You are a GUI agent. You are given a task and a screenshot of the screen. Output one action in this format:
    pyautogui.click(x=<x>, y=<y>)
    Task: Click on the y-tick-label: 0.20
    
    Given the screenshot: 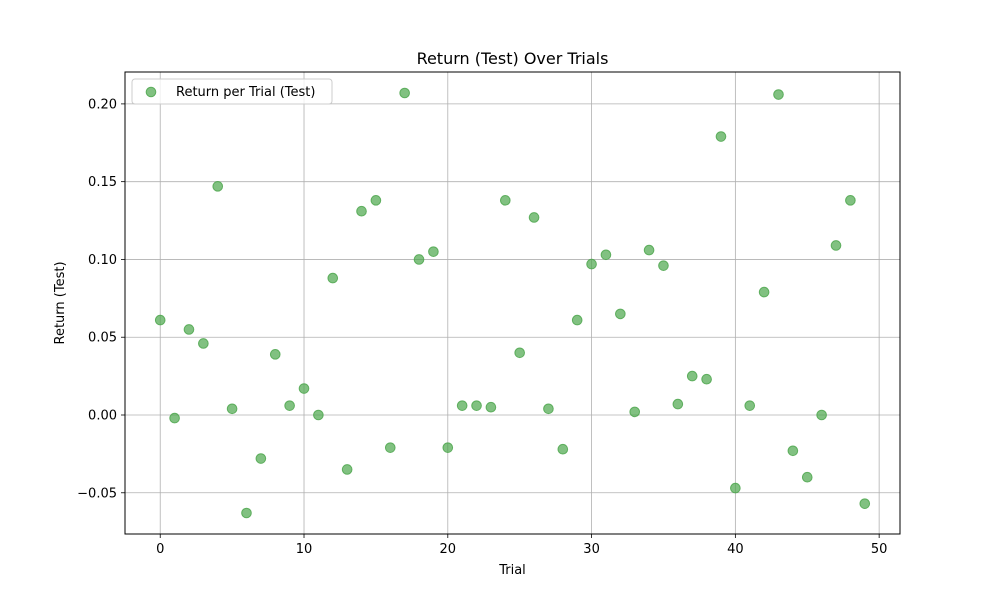 What is the action you would take?
    pyautogui.click(x=102, y=104)
    